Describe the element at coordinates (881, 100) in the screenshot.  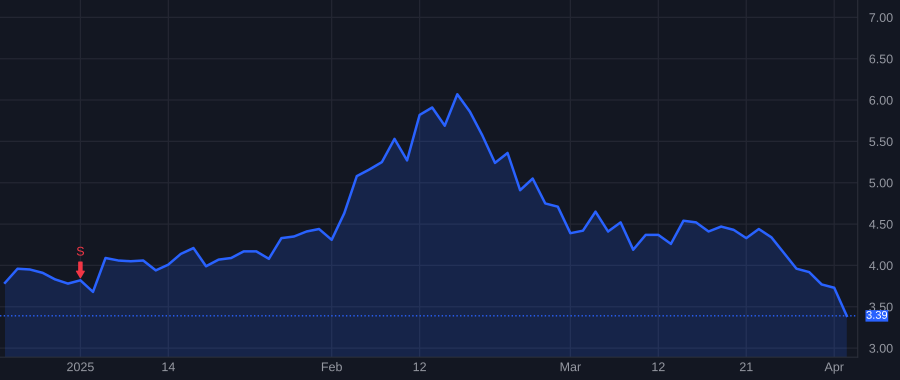
I see `y-tick-label: 6.00` at that location.